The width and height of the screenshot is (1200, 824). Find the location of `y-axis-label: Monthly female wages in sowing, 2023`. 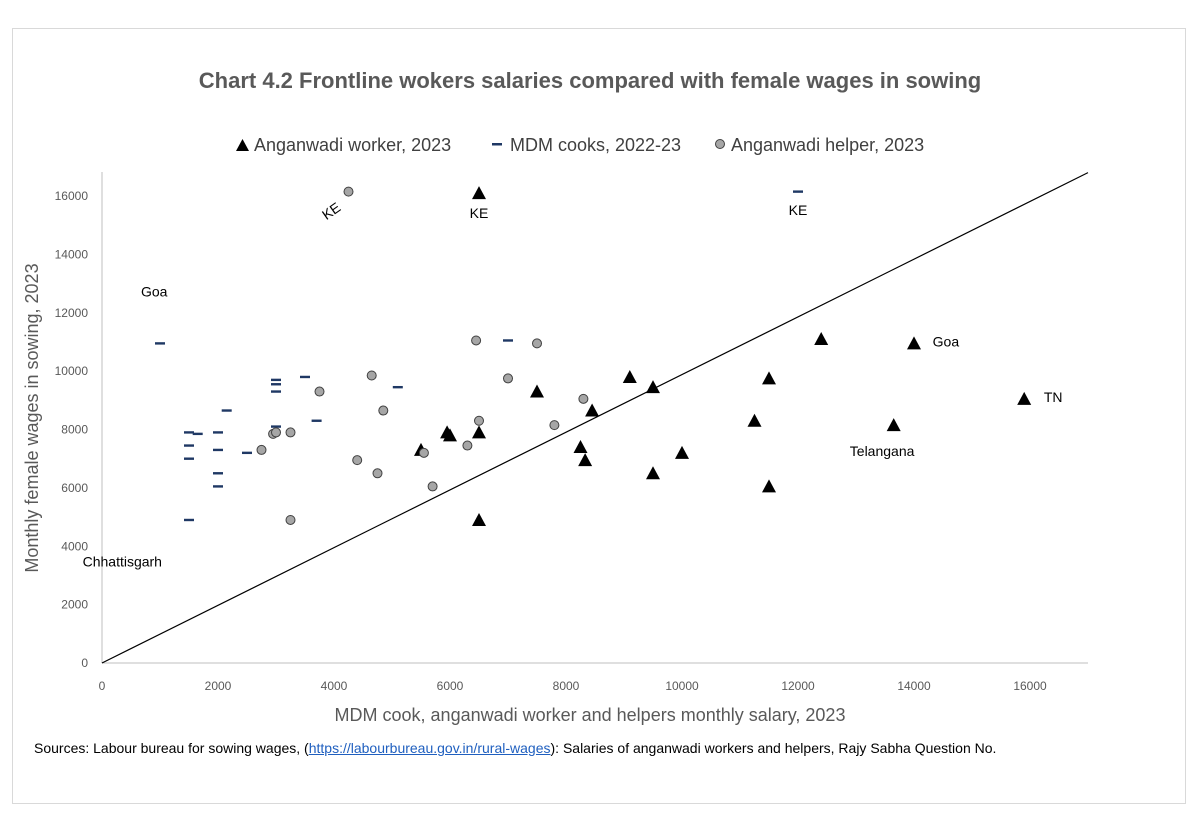

y-axis-label: Monthly female wages in sowing, 2023 is located at coordinates (32, 417).